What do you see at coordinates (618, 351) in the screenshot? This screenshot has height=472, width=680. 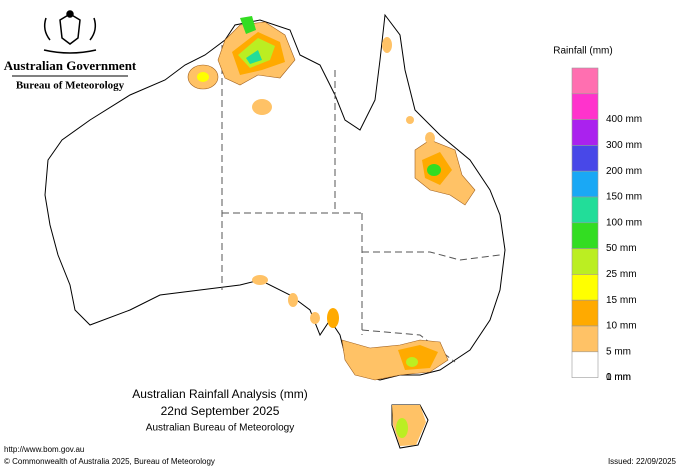 I see `legend-label: 5 mm` at bounding box center [618, 351].